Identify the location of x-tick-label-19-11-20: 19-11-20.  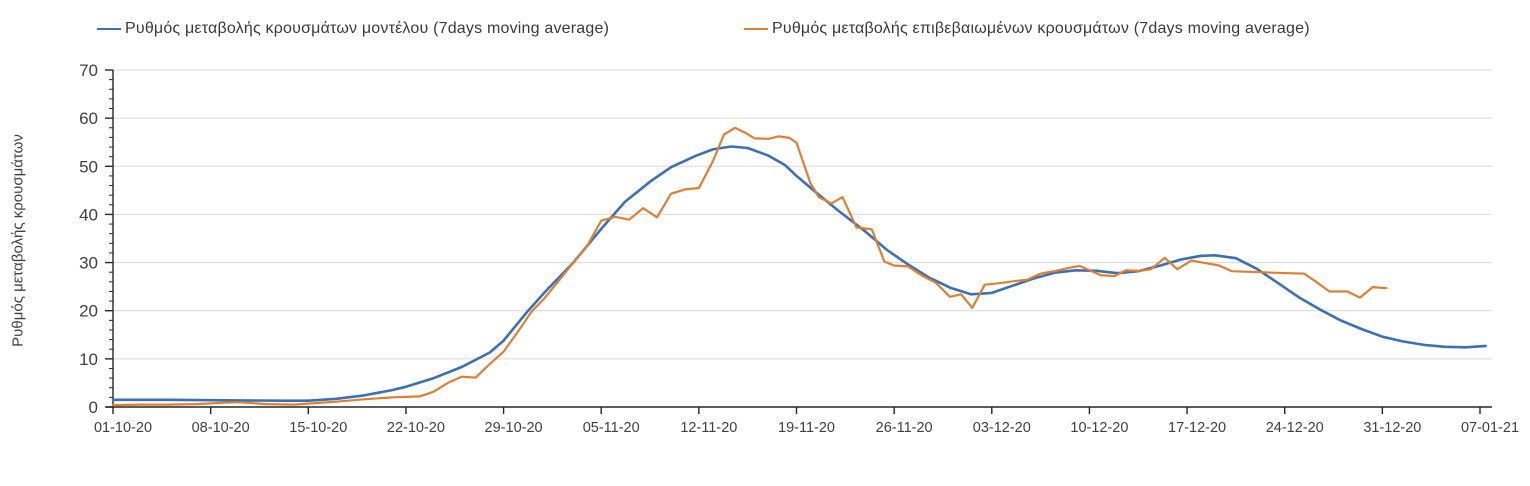
(806, 428).